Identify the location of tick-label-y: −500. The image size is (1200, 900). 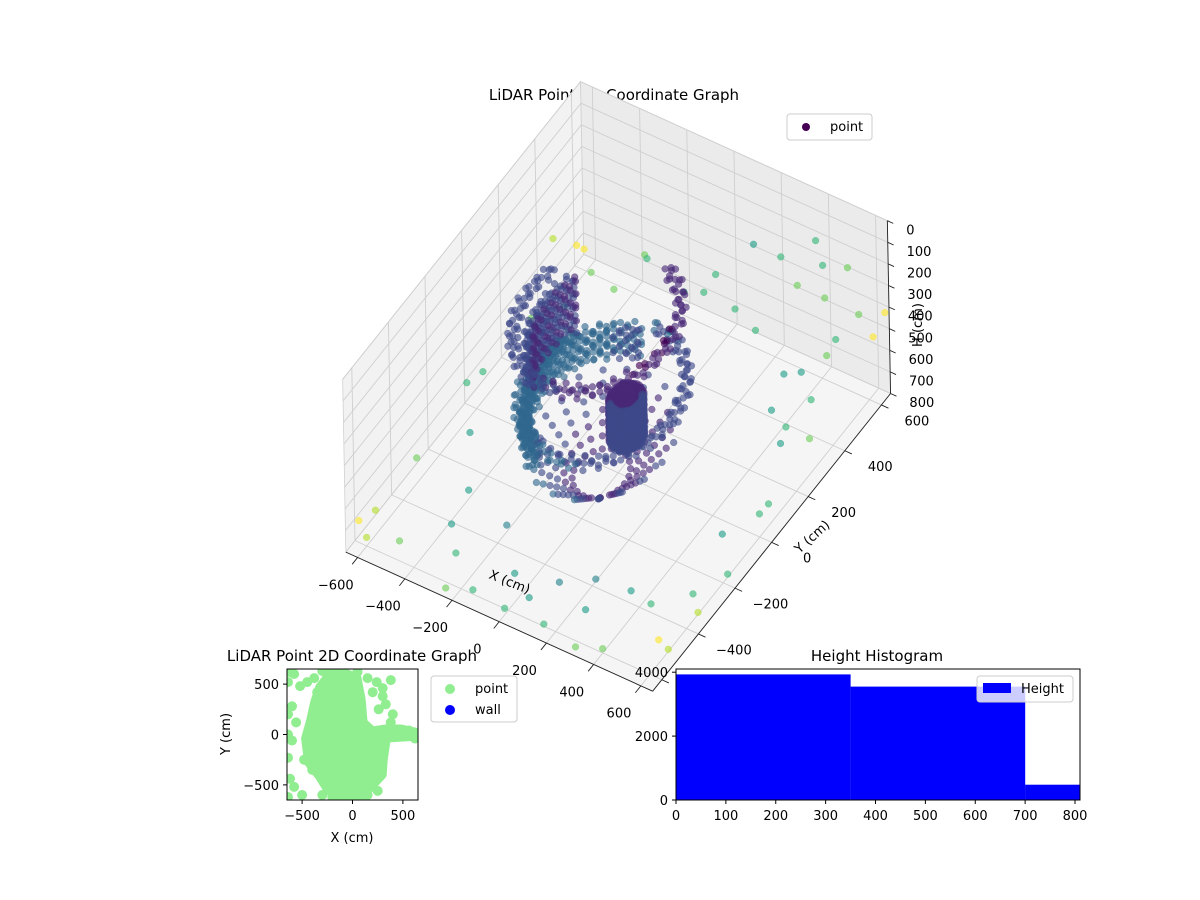
(261, 786).